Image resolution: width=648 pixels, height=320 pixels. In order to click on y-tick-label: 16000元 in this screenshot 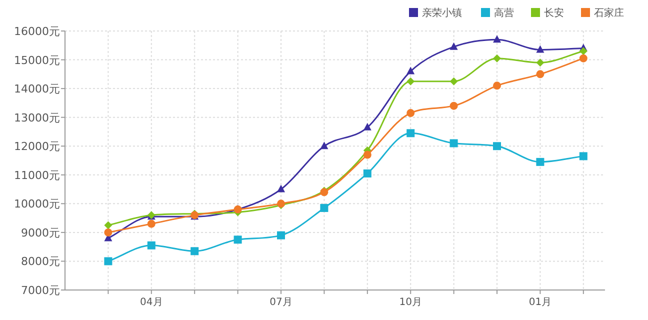, I will do `click(37, 31)`.